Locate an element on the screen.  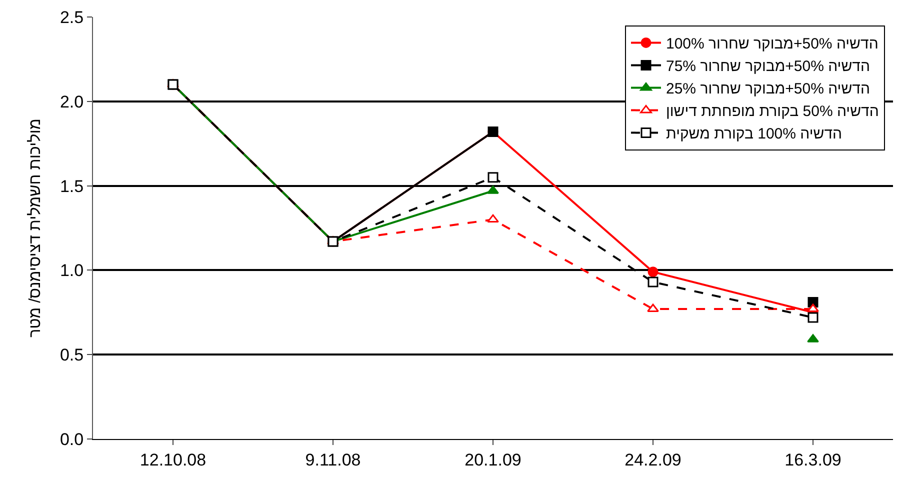
x-tick-label: 16.3.09 is located at coordinates (813, 460).